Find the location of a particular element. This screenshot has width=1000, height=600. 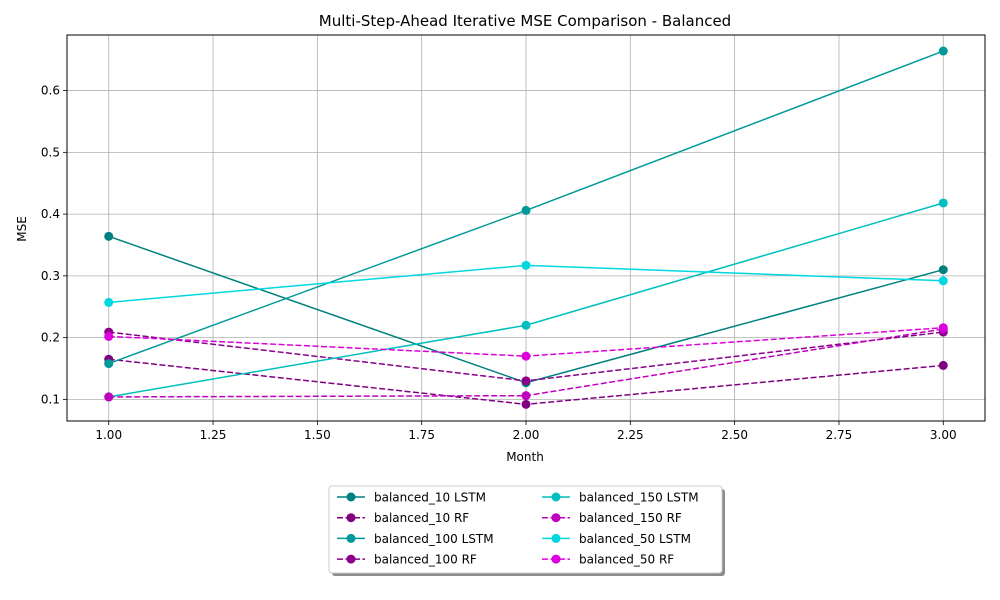

legend-item: balanced_150 RF is located at coordinates (612, 518).